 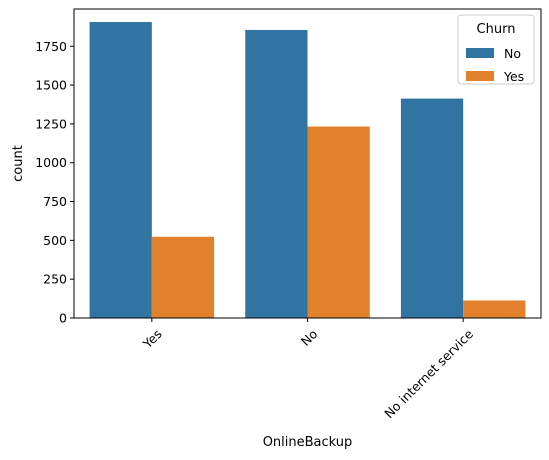 What do you see at coordinates (55, 201) in the screenshot?
I see `y-tick-label: 750` at bounding box center [55, 201].